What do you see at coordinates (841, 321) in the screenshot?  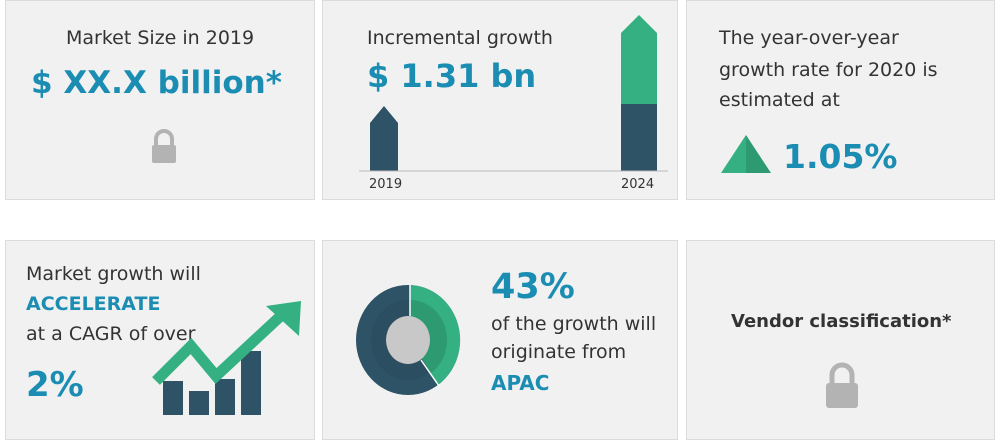 I see `vendor-label: Vendor classification*` at bounding box center [841, 321].